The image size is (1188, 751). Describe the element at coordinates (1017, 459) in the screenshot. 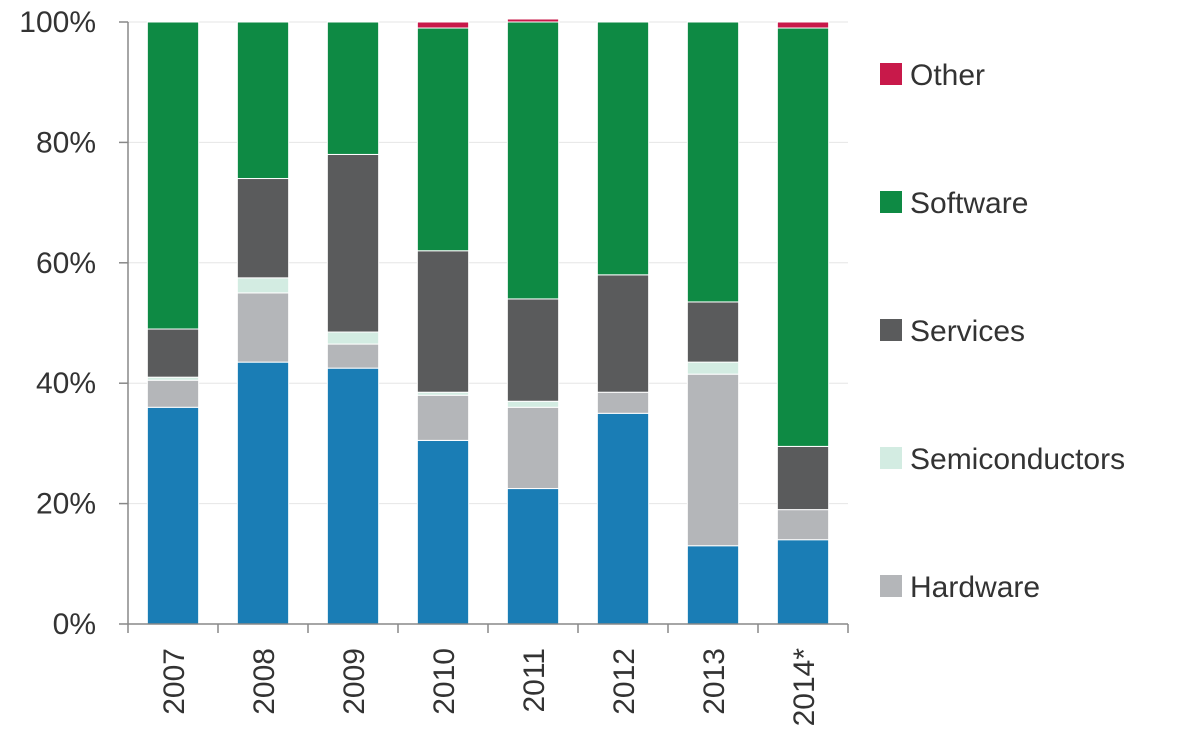

I see `legend-label: Semiconductors` at that location.